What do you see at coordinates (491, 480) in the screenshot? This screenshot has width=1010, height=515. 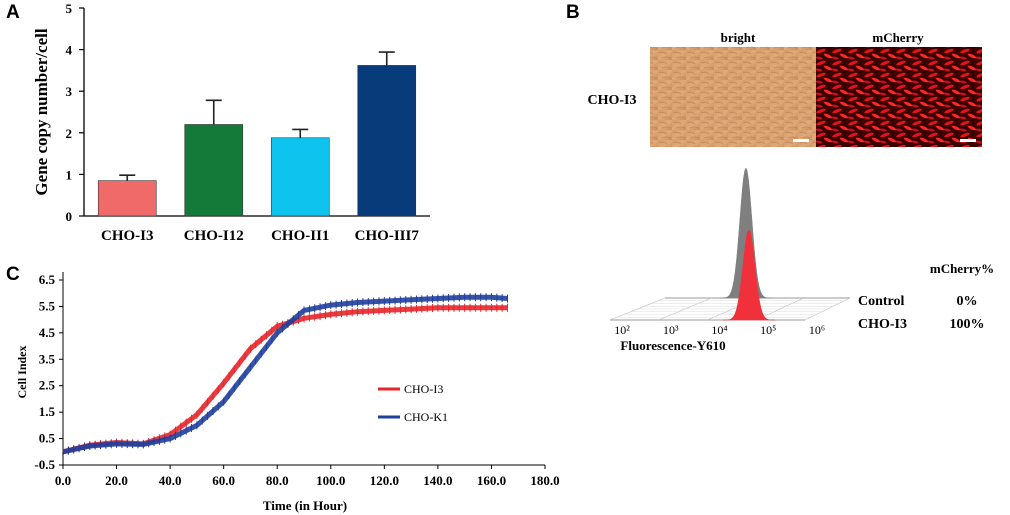 I see `x-tick-label: 160.0` at bounding box center [491, 480].